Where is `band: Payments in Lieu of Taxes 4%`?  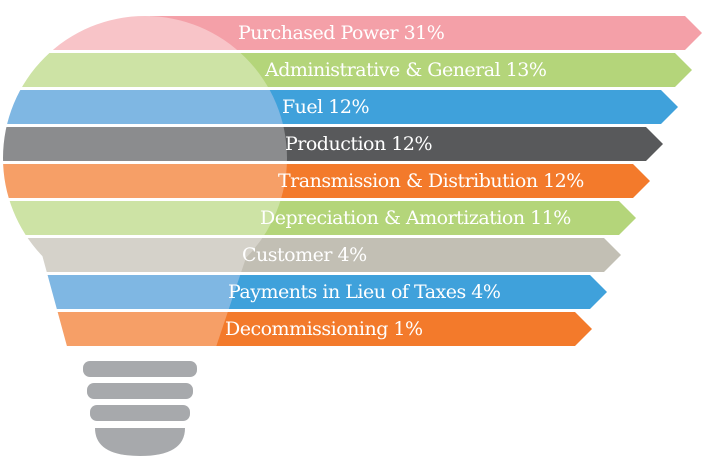 band: Payments in Lieu of Taxes 4% is located at coordinates (305, 292).